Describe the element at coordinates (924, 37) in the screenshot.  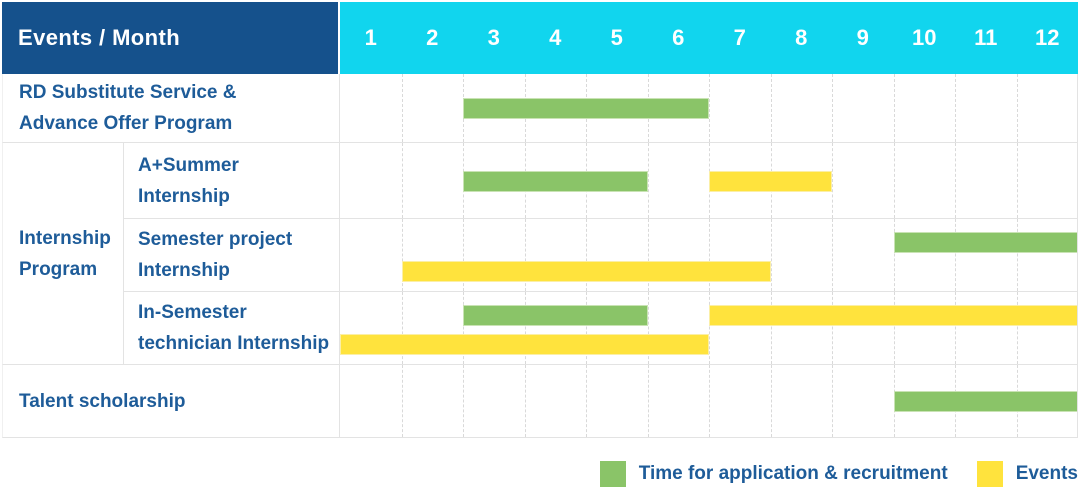
I see `month-header-cell: 10` at that location.